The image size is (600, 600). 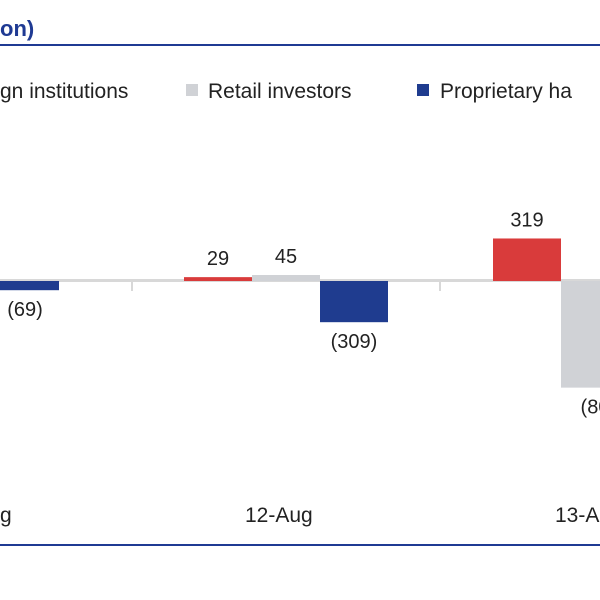 What do you see at coordinates (577, 515) in the screenshot?
I see `x-tick-13-a: 13-A` at bounding box center [577, 515].